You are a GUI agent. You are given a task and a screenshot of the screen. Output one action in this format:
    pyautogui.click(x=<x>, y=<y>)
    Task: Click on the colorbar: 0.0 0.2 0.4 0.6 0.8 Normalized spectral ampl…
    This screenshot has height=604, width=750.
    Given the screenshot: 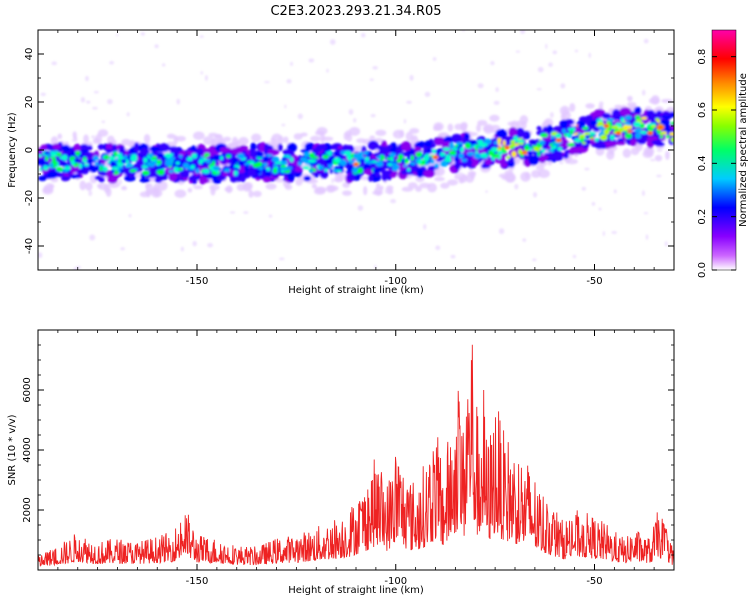 What is the action you would take?
    pyautogui.click(x=723, y=153)
    